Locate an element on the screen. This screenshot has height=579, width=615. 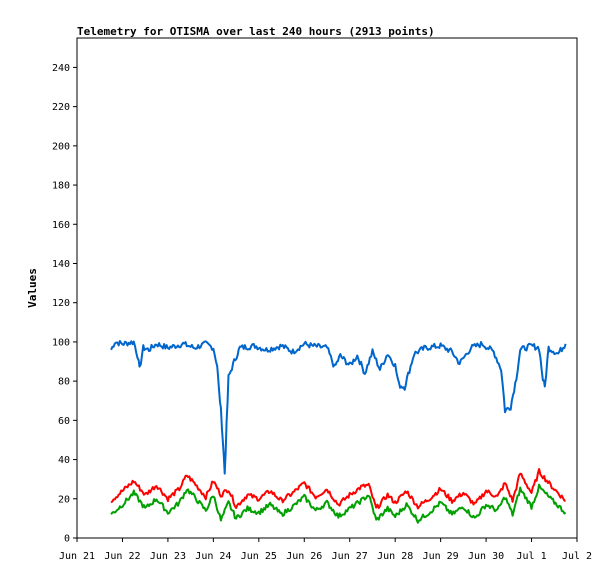
y-axis: 0 20 40 60 80 100 120 140 160 180 200 220 240 is located at coordinates (64, 304).